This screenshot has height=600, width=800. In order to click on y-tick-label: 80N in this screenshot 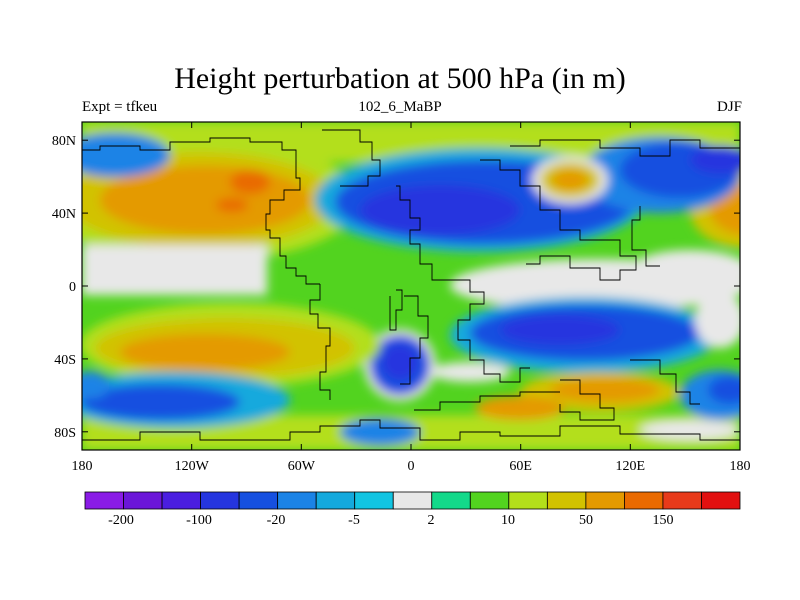, I will do `click(64, 141)`.